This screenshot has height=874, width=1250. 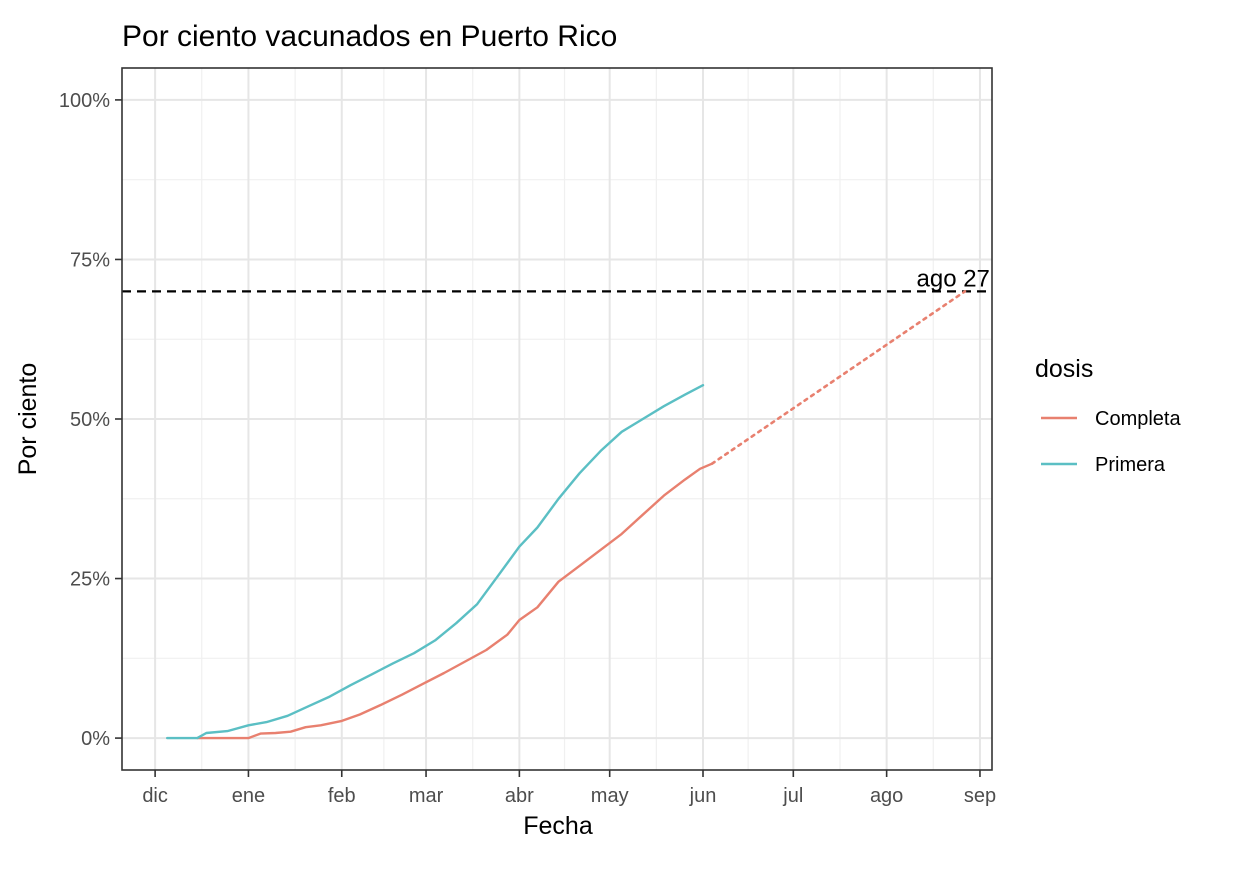 What do you see at coordinates (792, 796) in the screenshot?
I see `x-tick-label: jul` at bounding box center [792, 796].